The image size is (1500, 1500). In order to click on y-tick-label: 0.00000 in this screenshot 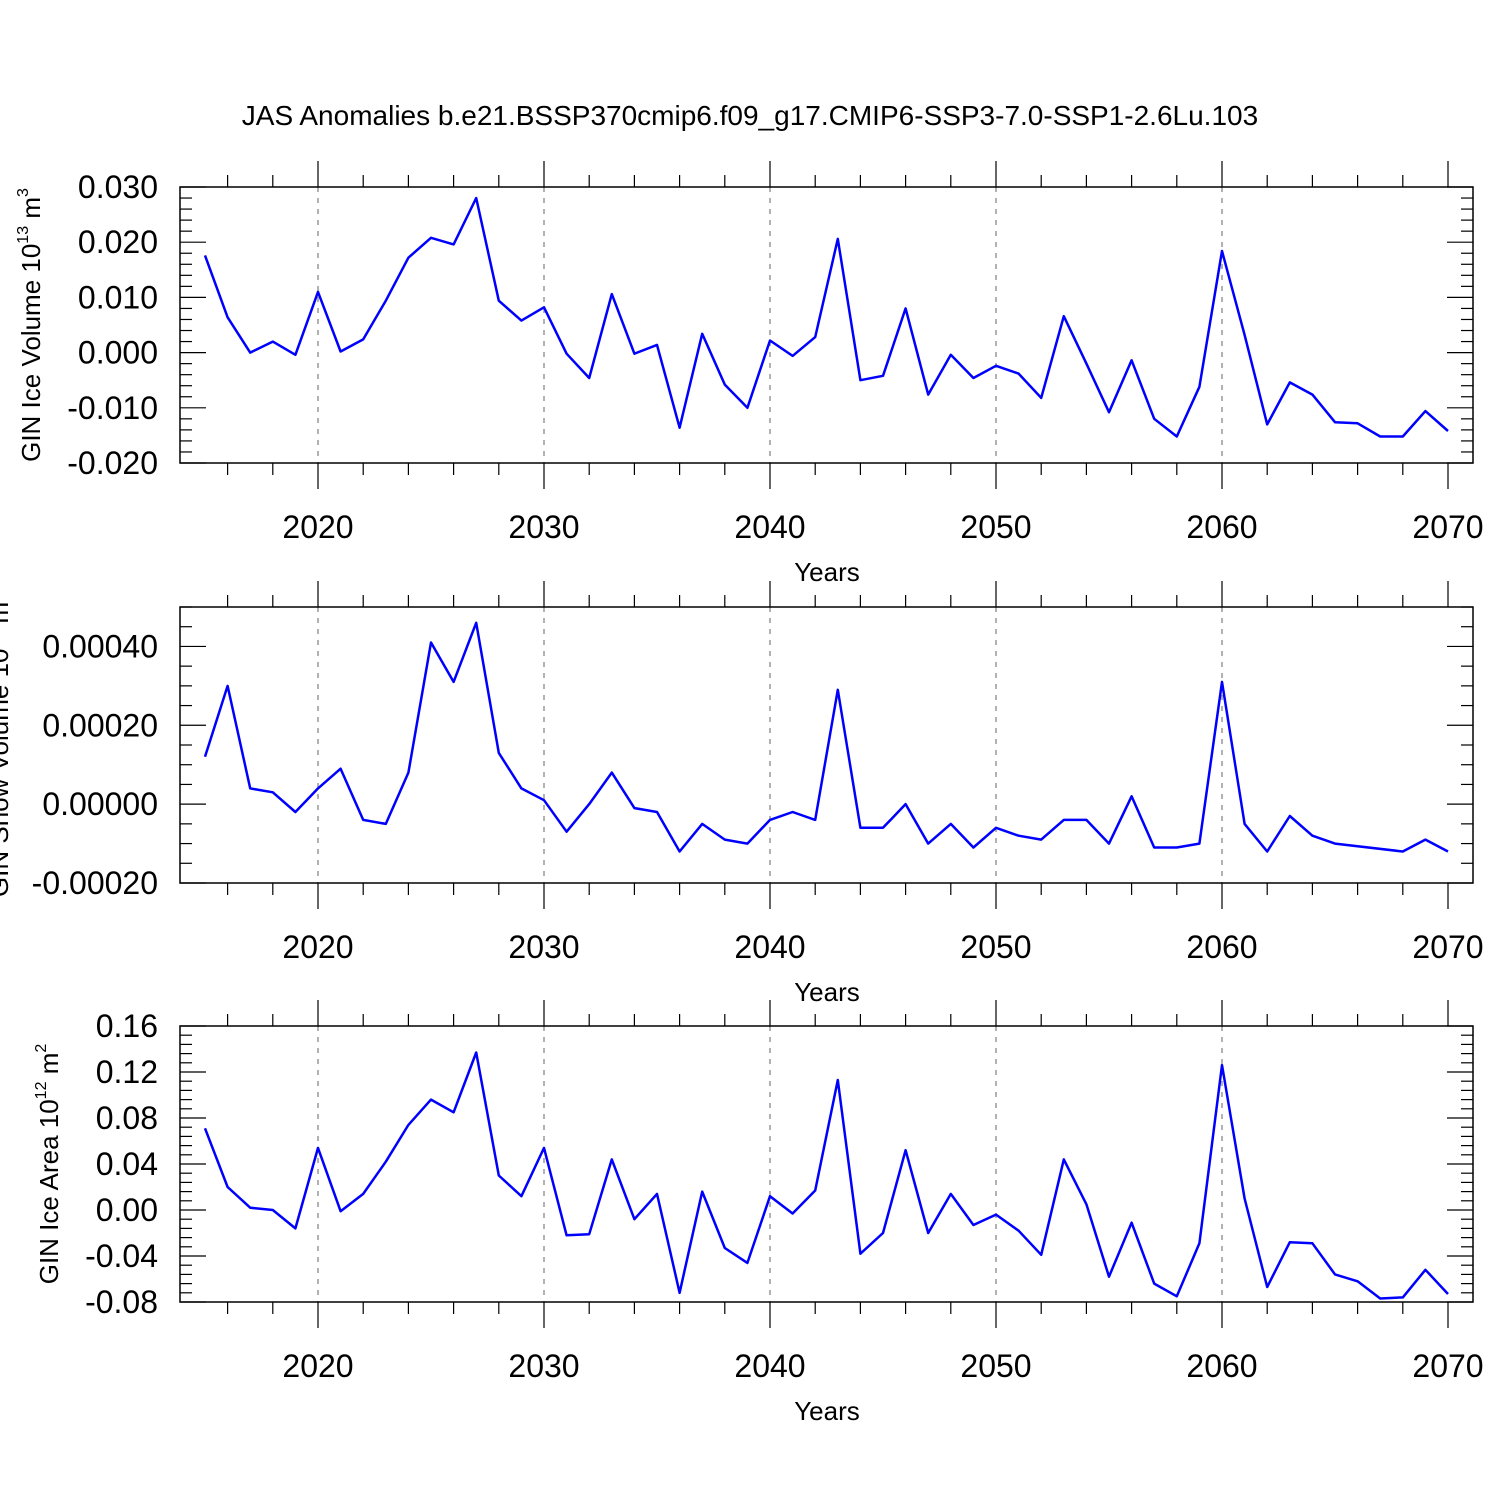, I will do `click(100, 804)`.